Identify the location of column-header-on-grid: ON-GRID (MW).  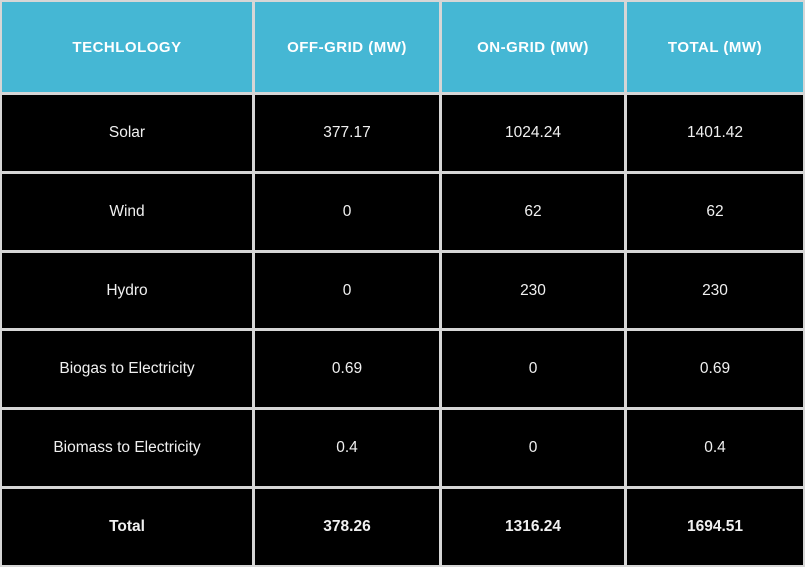
(533, 47).